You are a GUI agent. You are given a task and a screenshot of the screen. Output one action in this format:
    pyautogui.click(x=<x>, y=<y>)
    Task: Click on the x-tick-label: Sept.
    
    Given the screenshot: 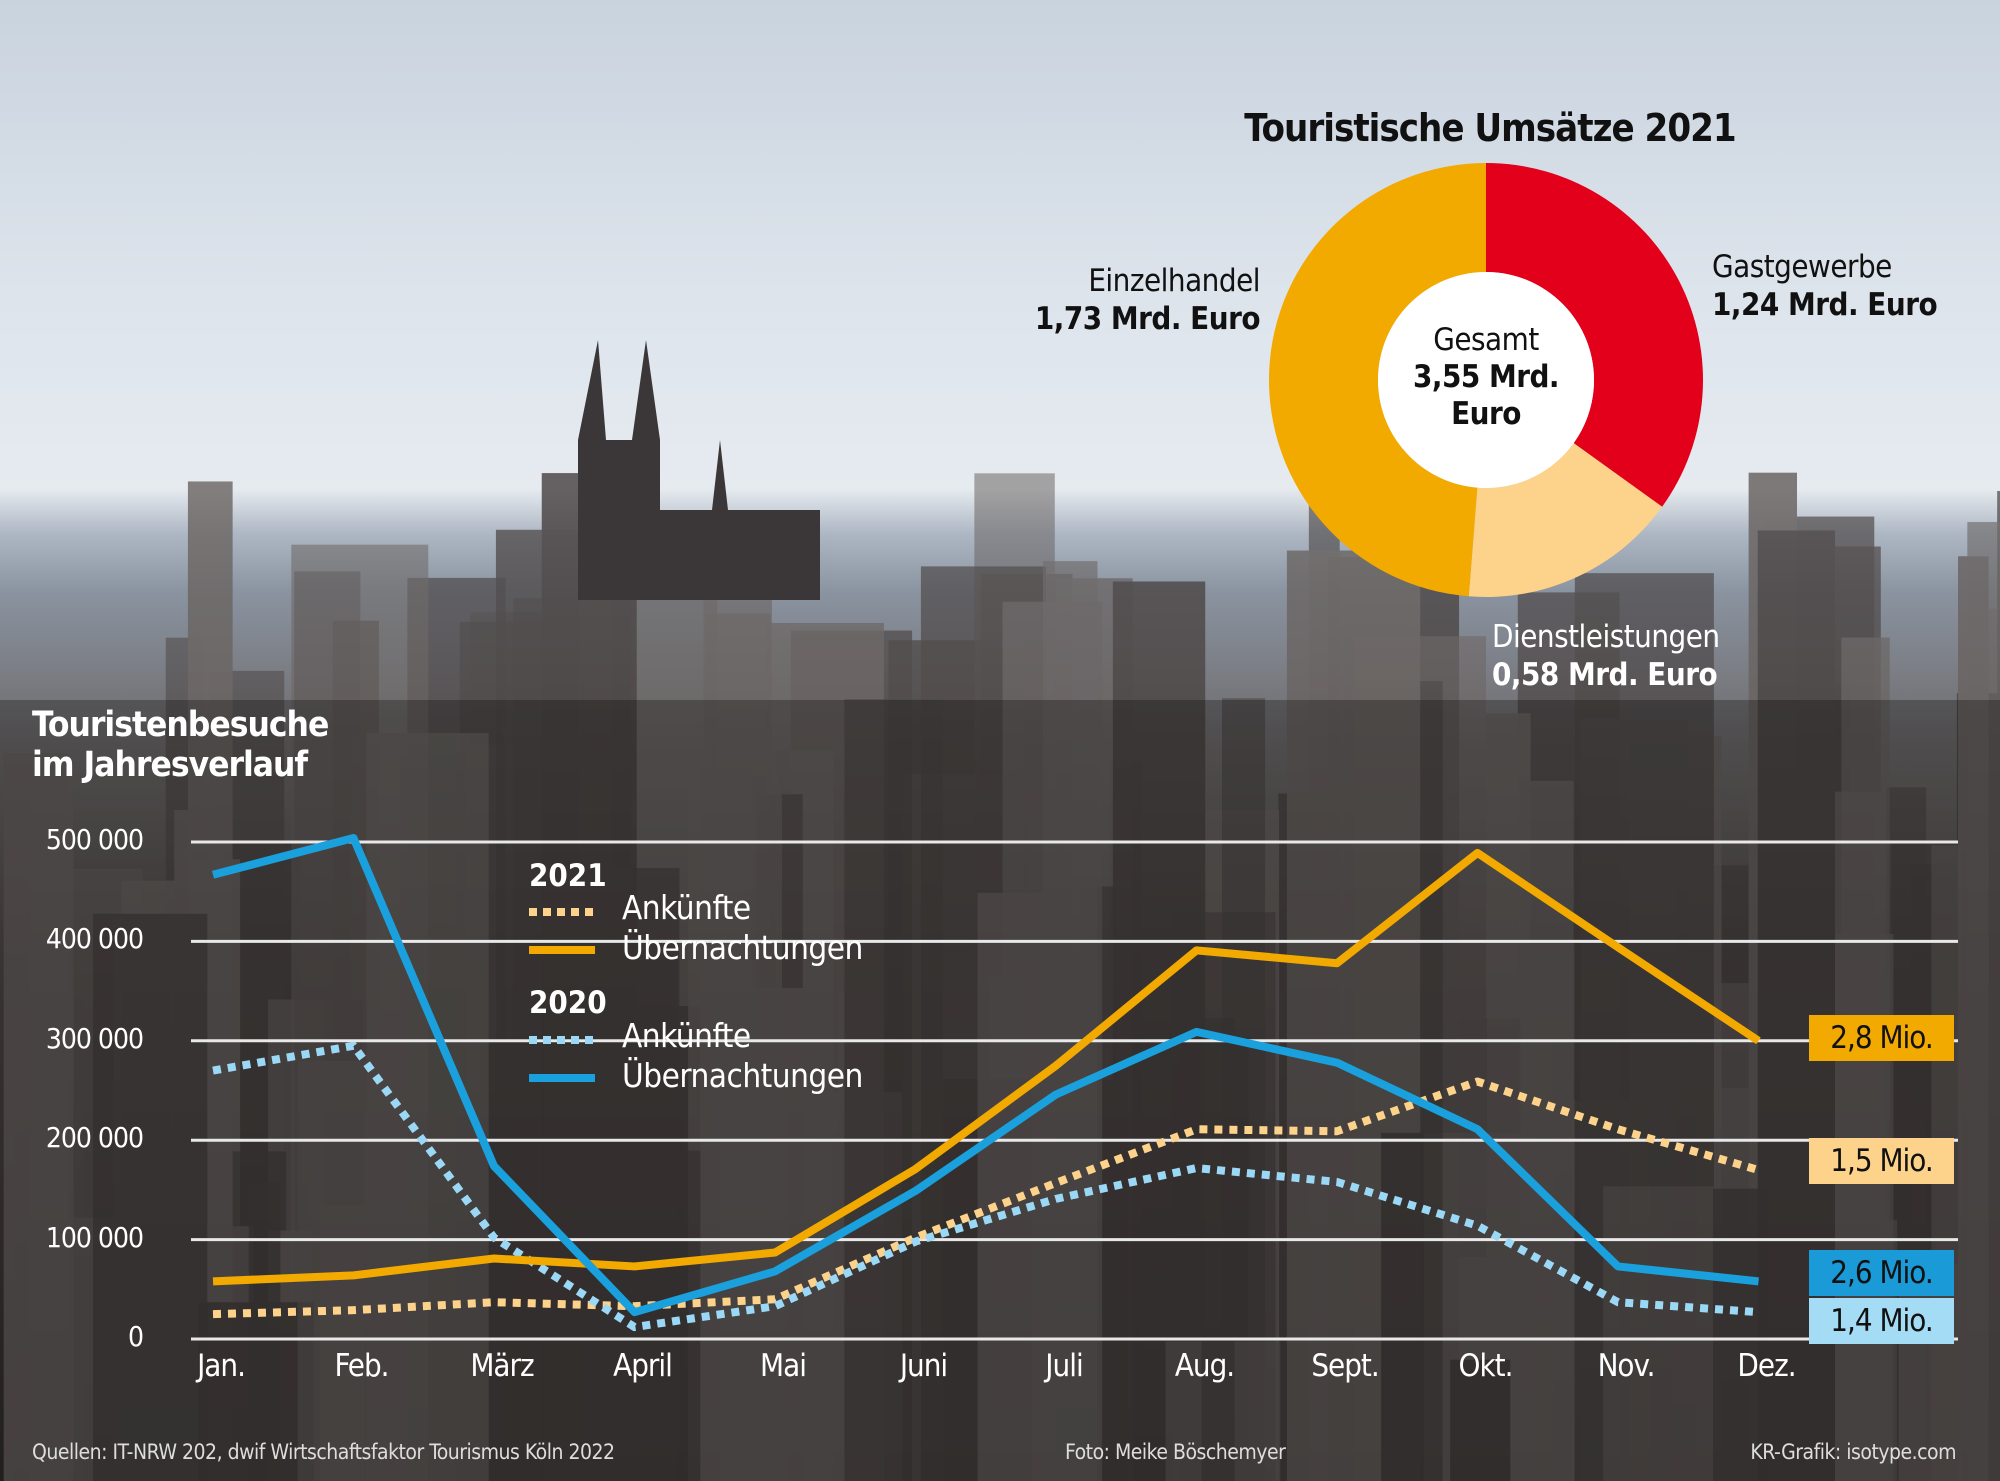 What is the action you would take?
    pyautogui.click(x=1345, y=1366)
    